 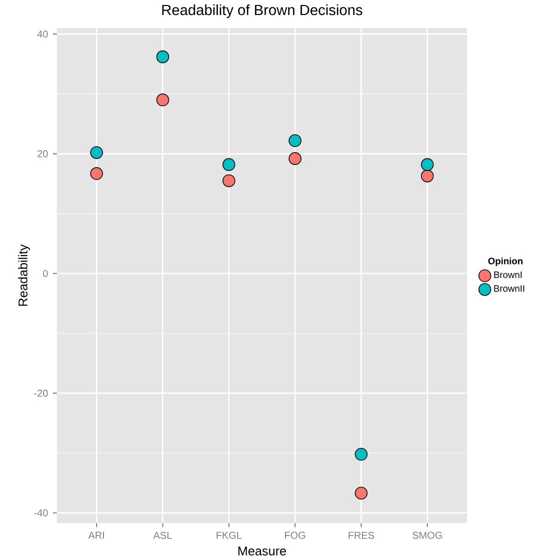 I want to click on y-axis-title: Readability, so click(x=24, y=275).